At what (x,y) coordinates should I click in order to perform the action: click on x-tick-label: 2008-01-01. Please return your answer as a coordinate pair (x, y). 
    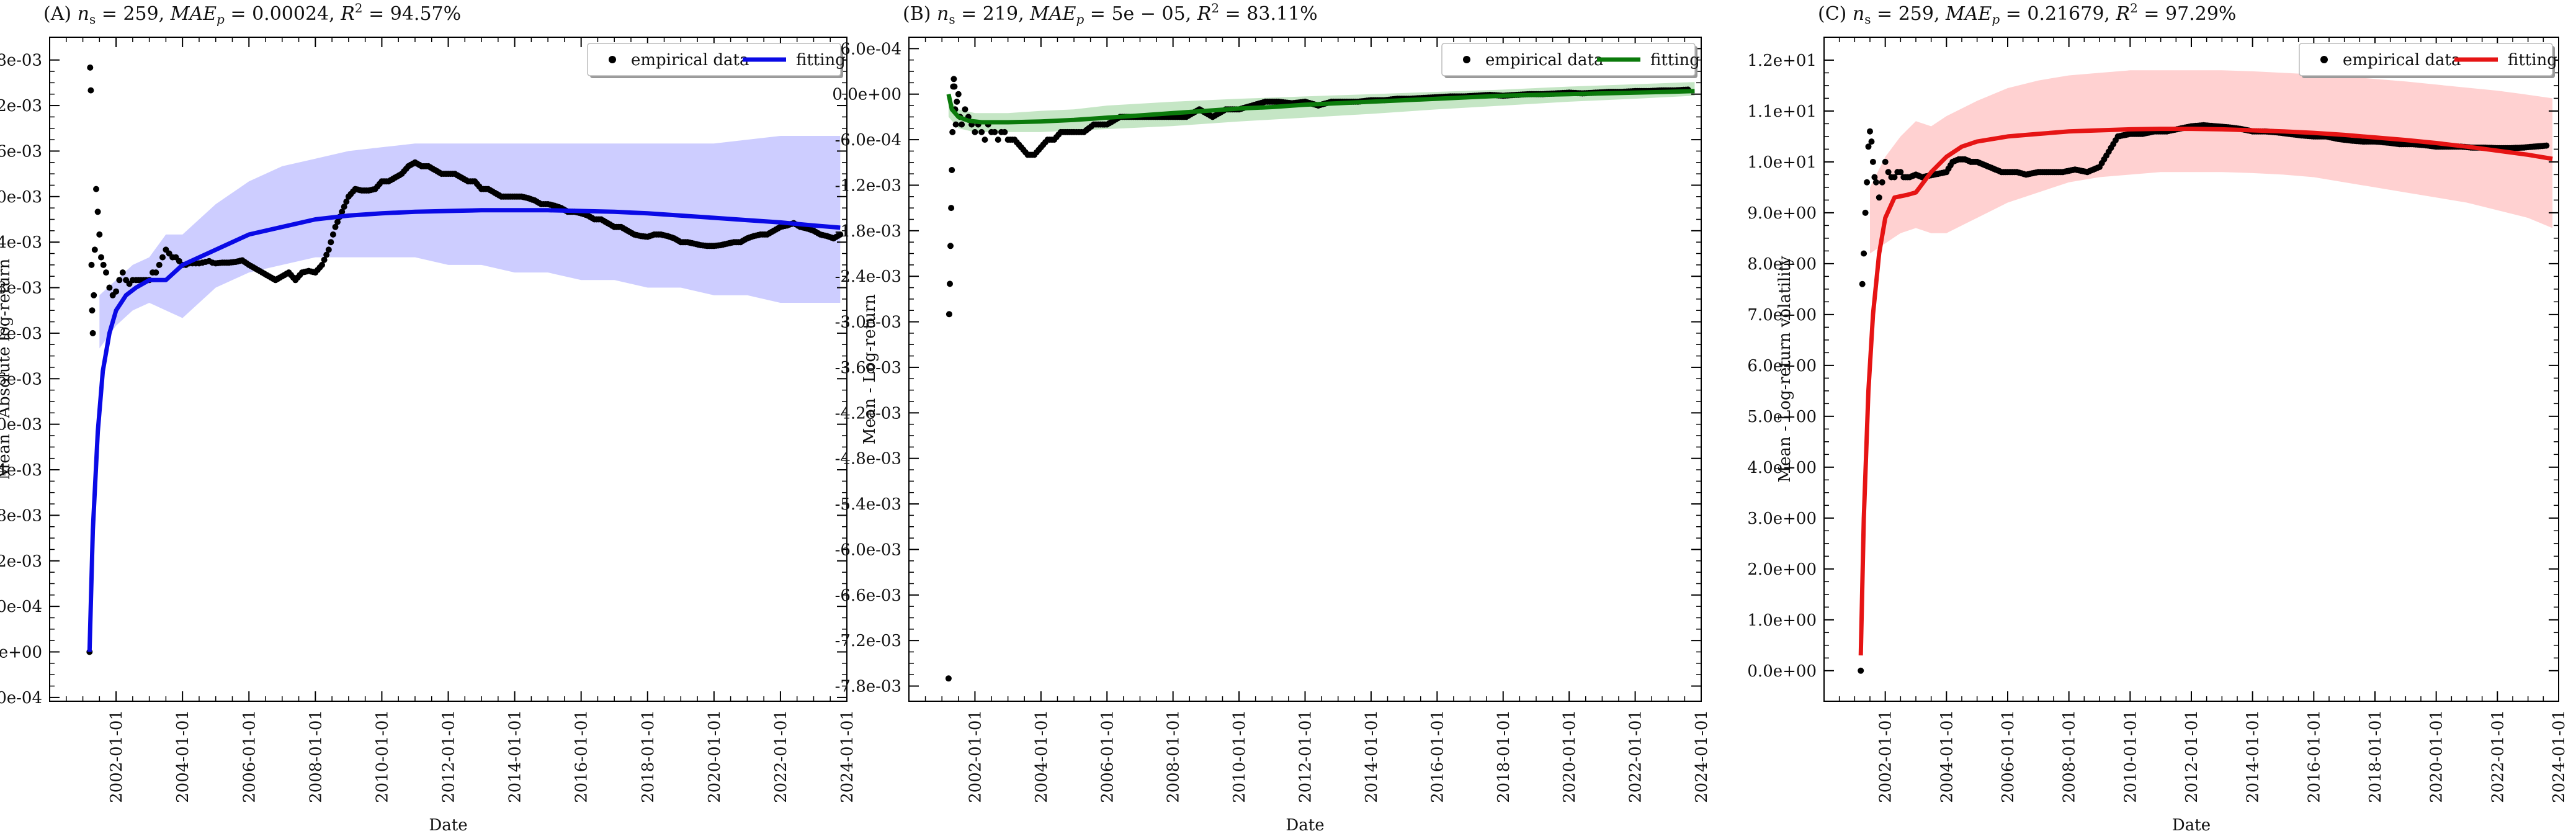
    Looking at the image, I should click on (1174, 756).